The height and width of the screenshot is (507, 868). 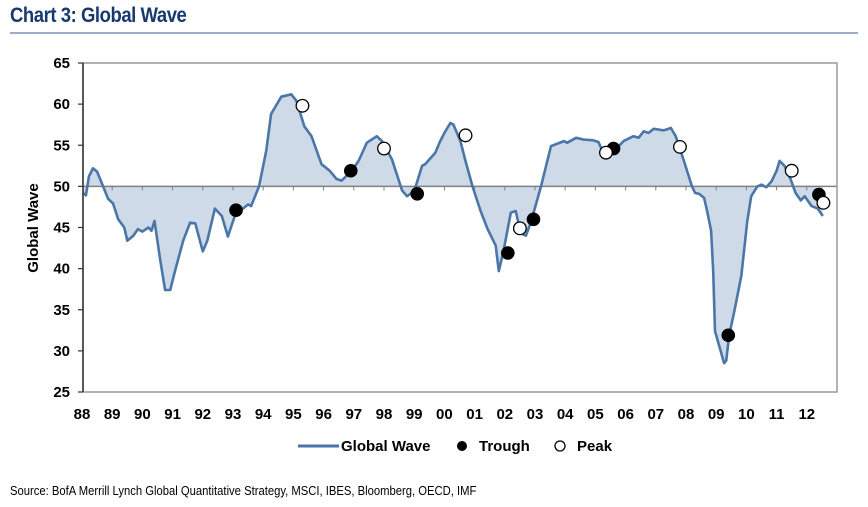 What do you see at coordinates (61, 145) in the screenshot?
I see `y-tick-label: 55` at bounding box center [61, 145].